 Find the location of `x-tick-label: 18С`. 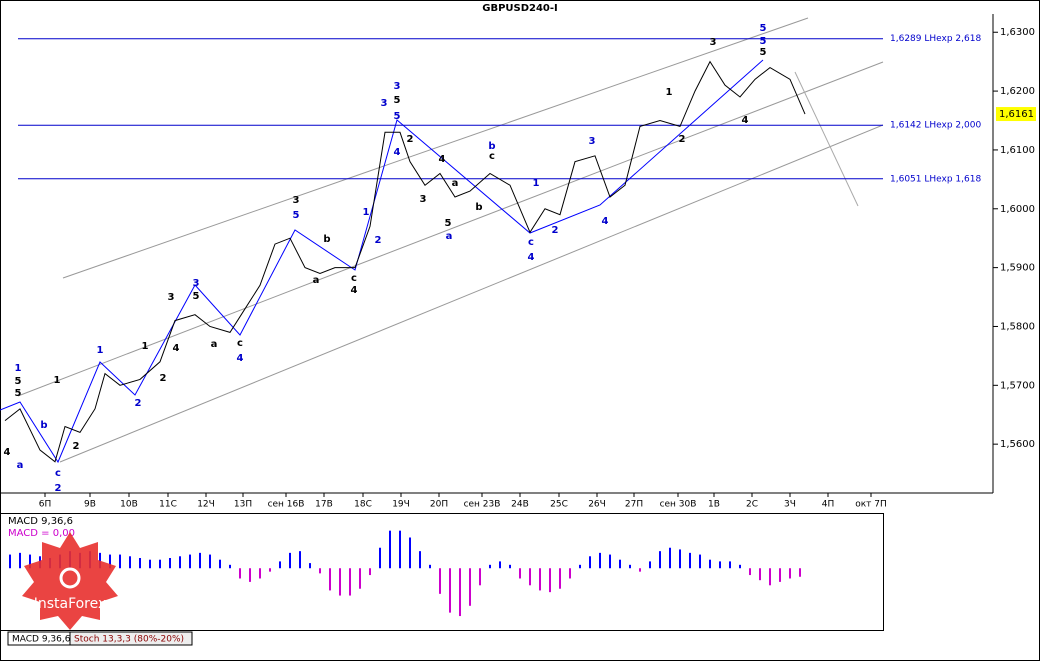

x-tick-label: 18С is located at coordinates (363, 505).